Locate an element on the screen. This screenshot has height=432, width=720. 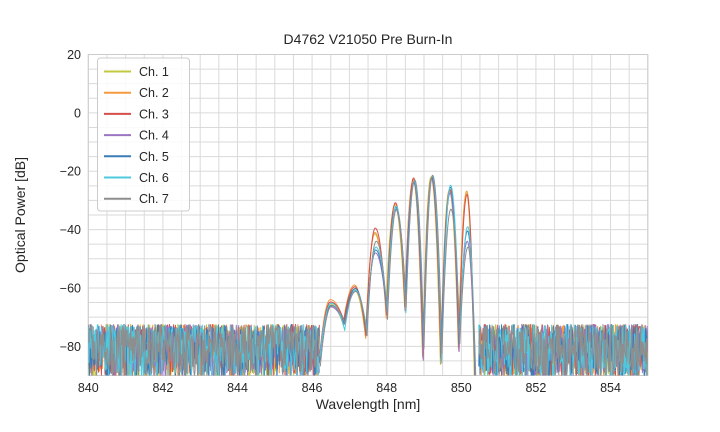
noise-floor-right is located at coordinates (563, 349).